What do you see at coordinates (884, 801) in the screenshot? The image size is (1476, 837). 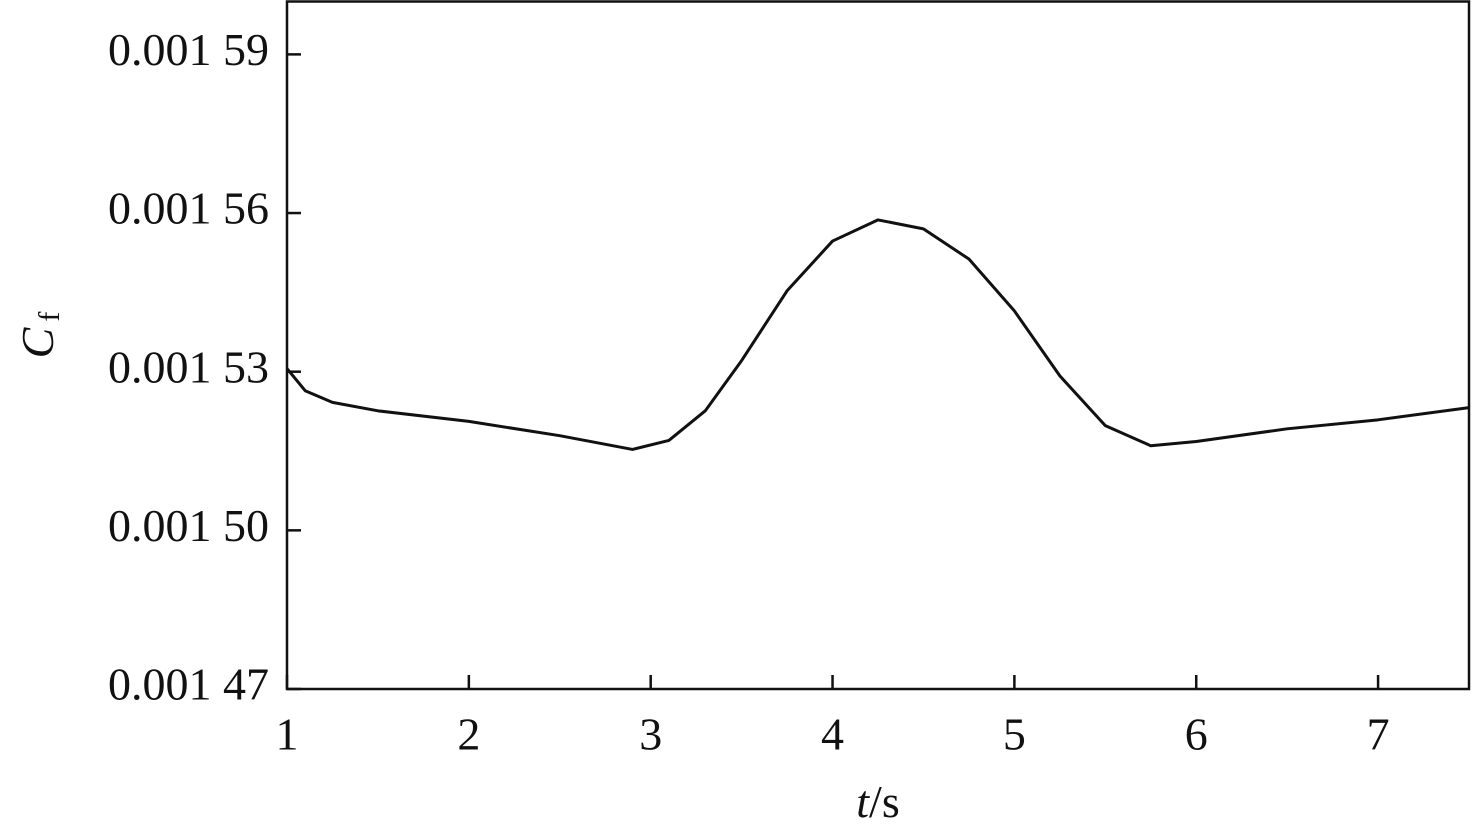 I see `x-axis-label-unit: /s` at bounding box center [884, 801].